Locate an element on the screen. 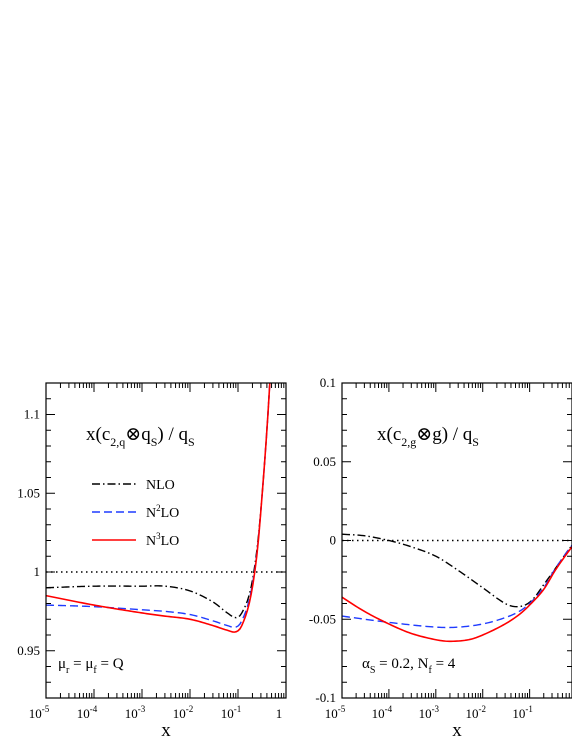  parameter-annotation: μr = μf = Q is located at coordinates (91, 666).